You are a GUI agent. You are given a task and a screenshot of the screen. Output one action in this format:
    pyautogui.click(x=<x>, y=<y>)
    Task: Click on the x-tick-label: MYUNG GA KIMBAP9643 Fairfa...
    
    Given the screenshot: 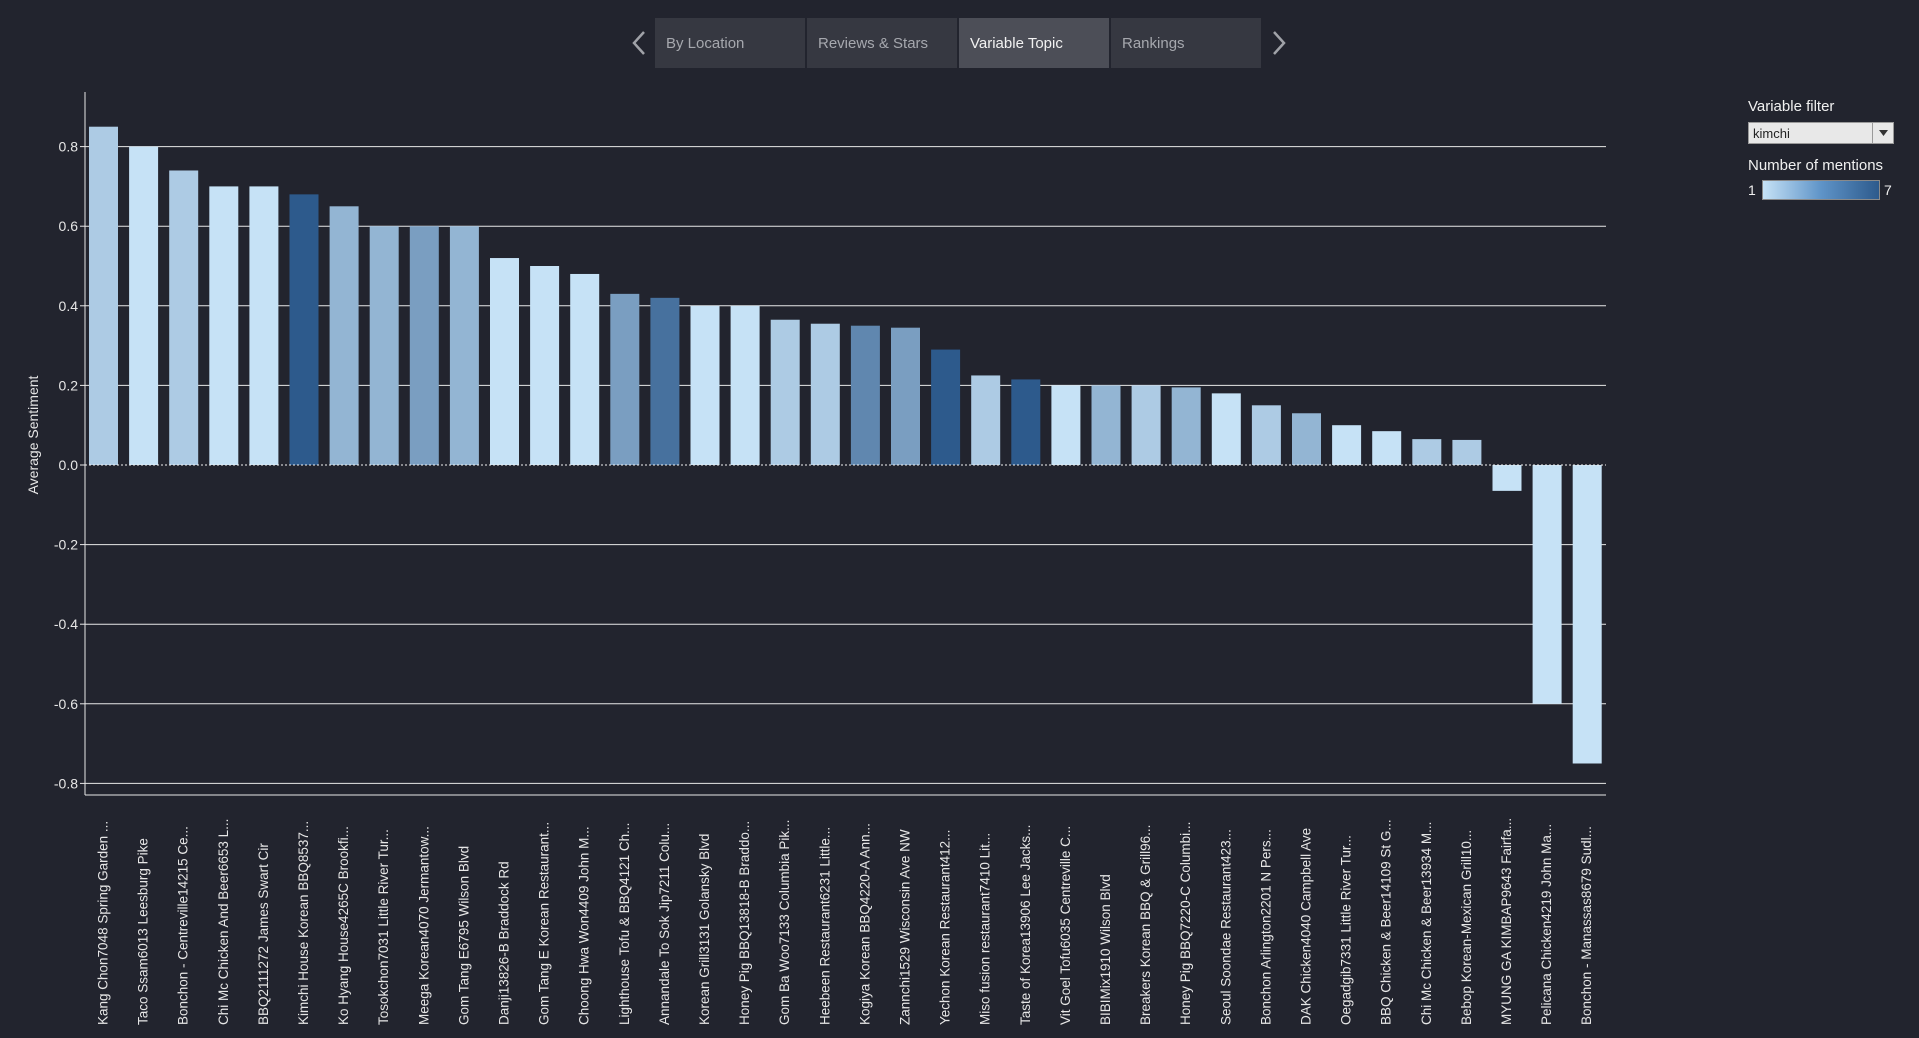 What is the action you would take?
    pyautogui.click(x=1506, y=921)
    